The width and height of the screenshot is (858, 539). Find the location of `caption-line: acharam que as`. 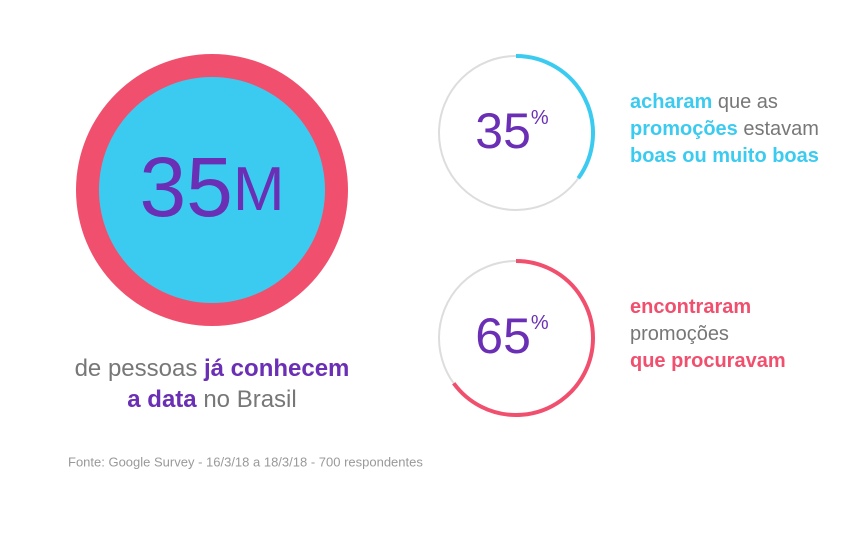

caption-line: acharam que as is located at coordinates (704, 102).